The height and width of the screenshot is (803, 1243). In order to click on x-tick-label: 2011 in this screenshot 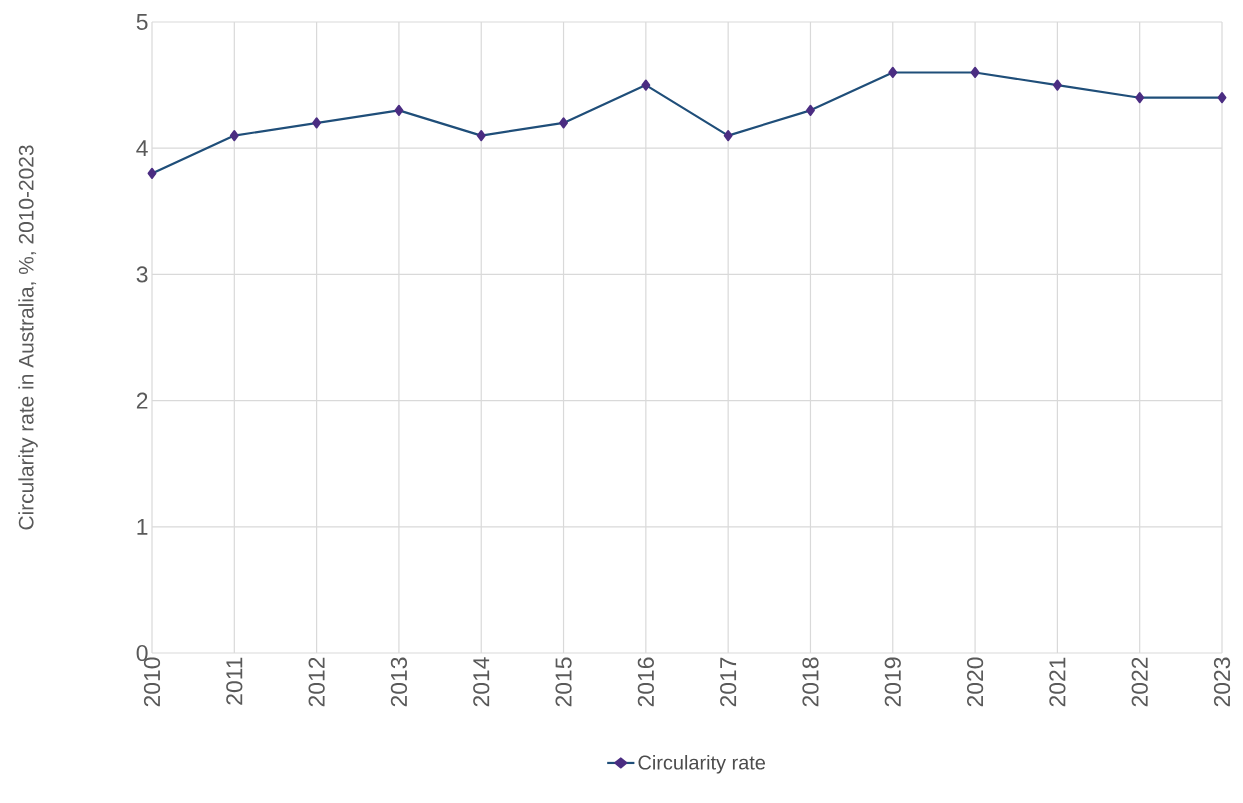, I will do `click(234, 681)`.